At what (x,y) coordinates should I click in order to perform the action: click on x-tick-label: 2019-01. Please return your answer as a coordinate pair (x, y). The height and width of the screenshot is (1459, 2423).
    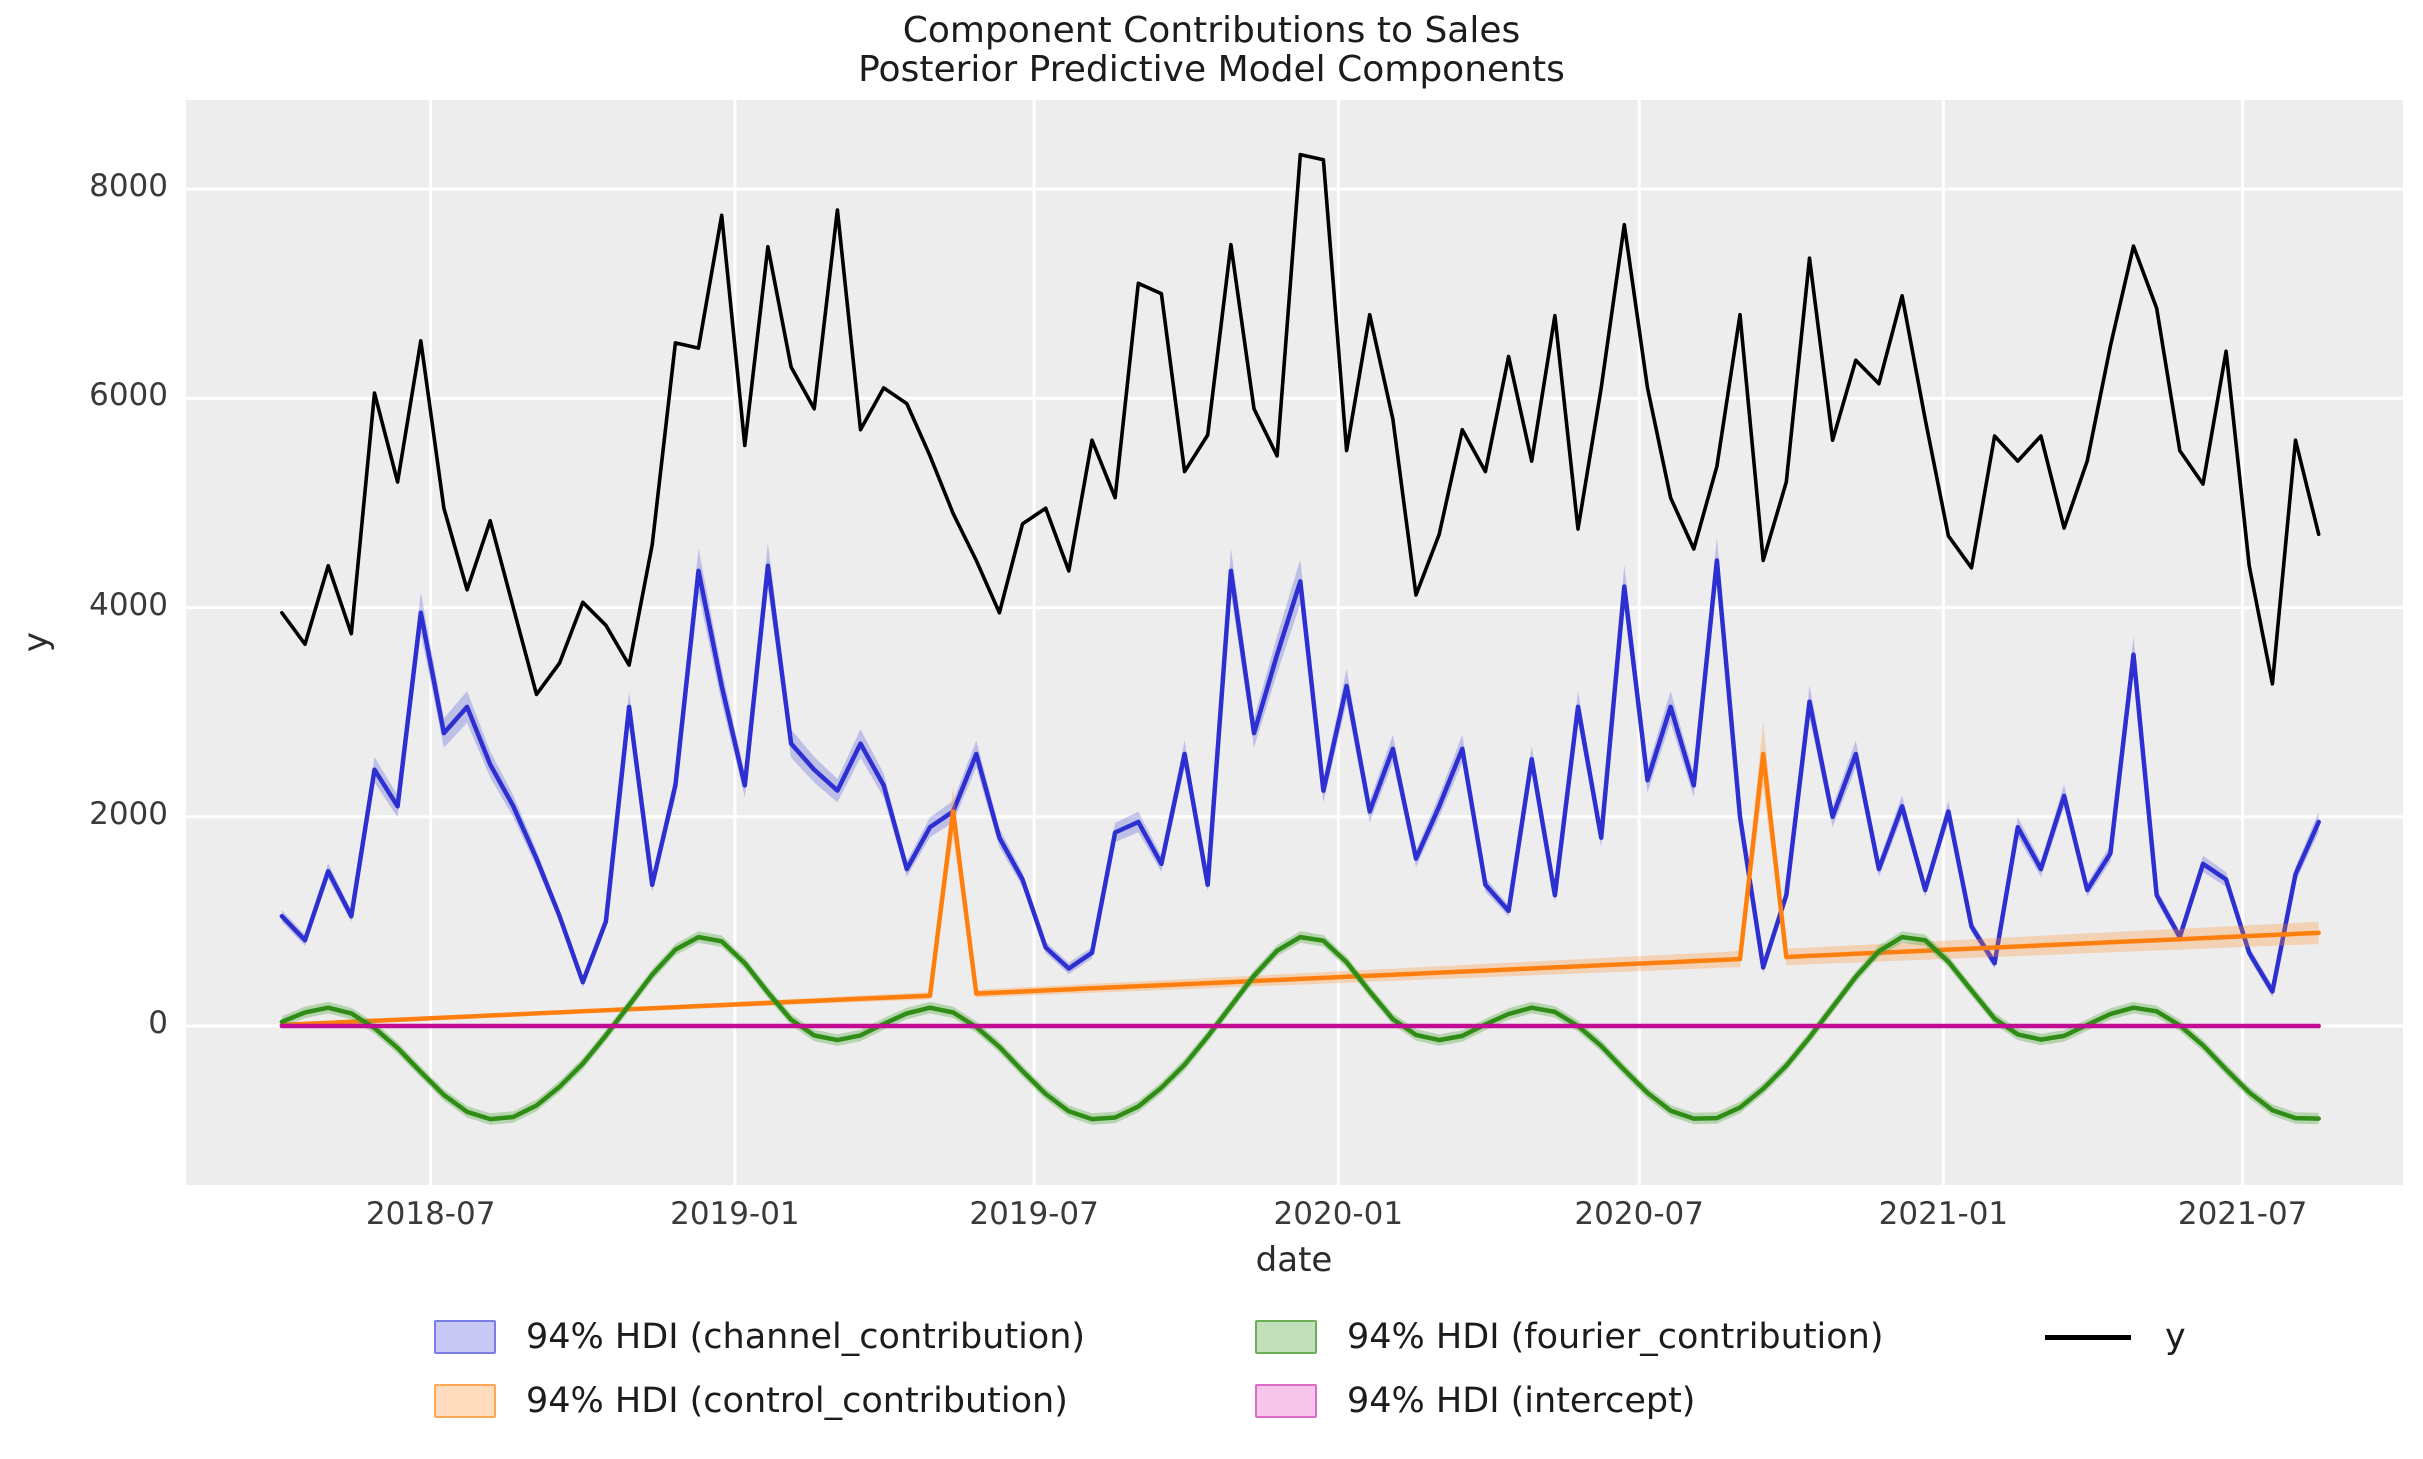
    Looking at the image, I should click on (735, 1214).